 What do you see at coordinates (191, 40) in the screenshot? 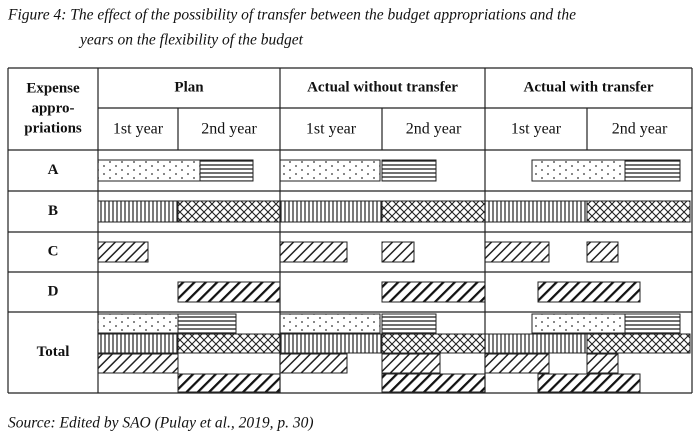
I see `caption-line: years on the flexibility of the budget` at bounding box center [191, 40].